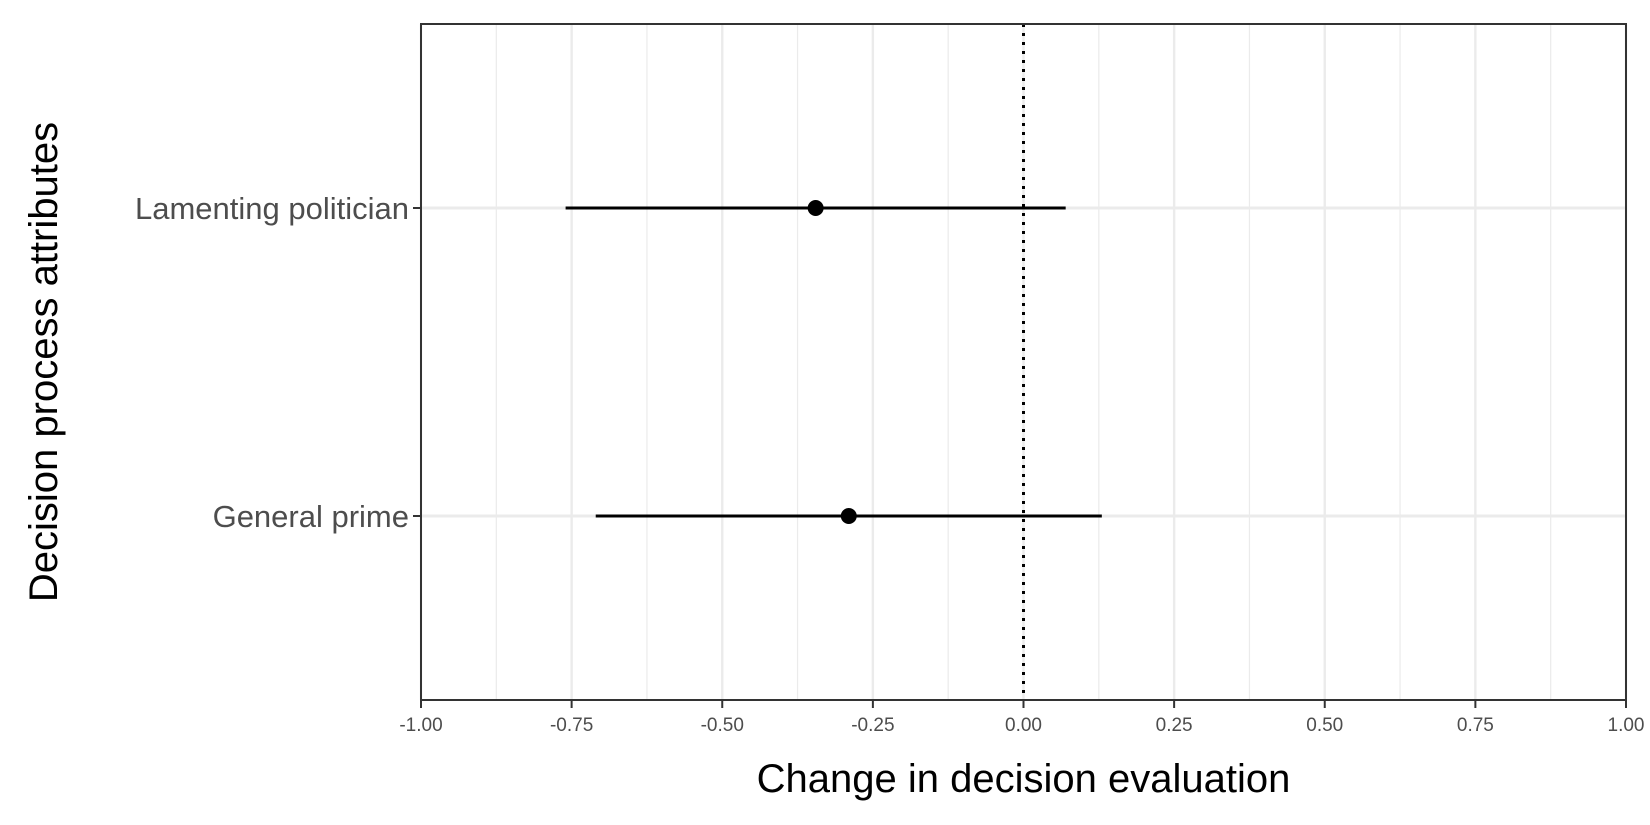 This screenshot has width=1650, height=825. I want to click on y-axis-title: Decision process attributes, so click(44, 362).